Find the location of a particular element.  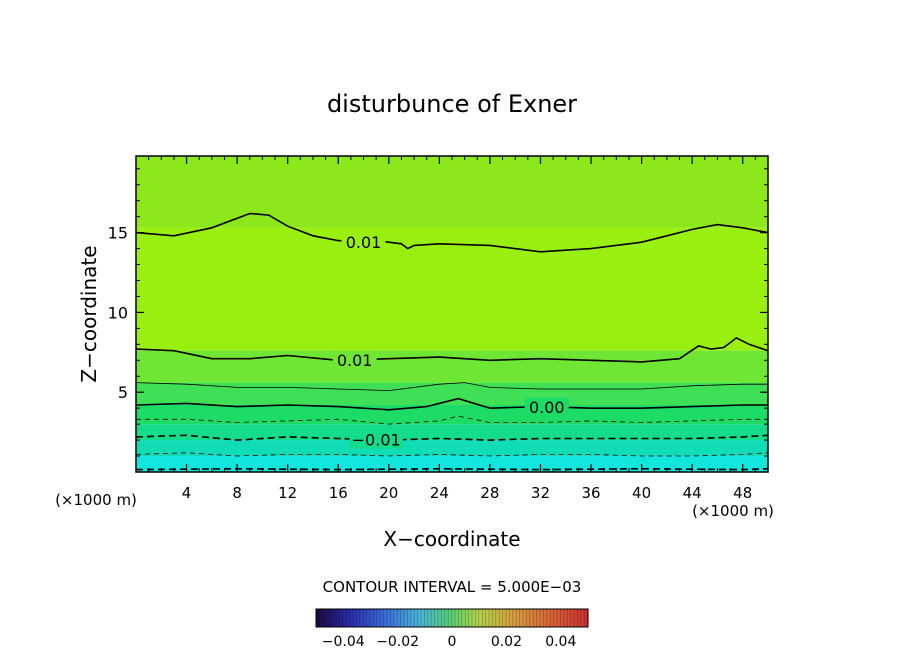

y-tick-label: 5 is located at coordinates (123, 392).